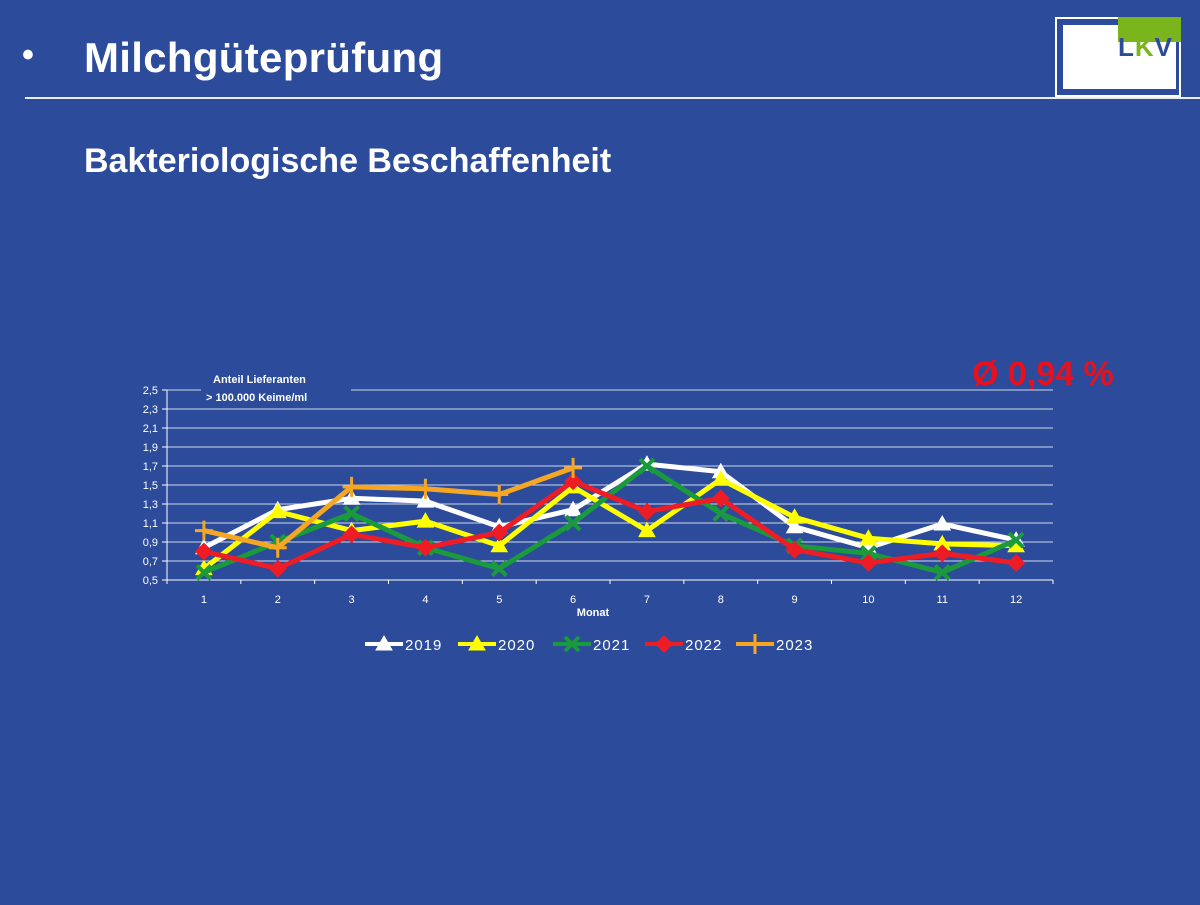 The image size is (1200, 905). What do you see at coordinates (150, 486) in the screenshot?
I see `y-tick-label: 1,5` at bounding box center [150, 486].